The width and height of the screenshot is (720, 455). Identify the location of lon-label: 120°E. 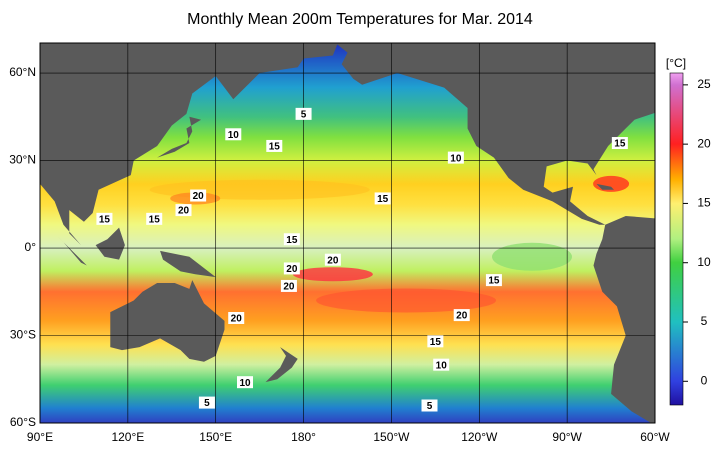
(127, 437).